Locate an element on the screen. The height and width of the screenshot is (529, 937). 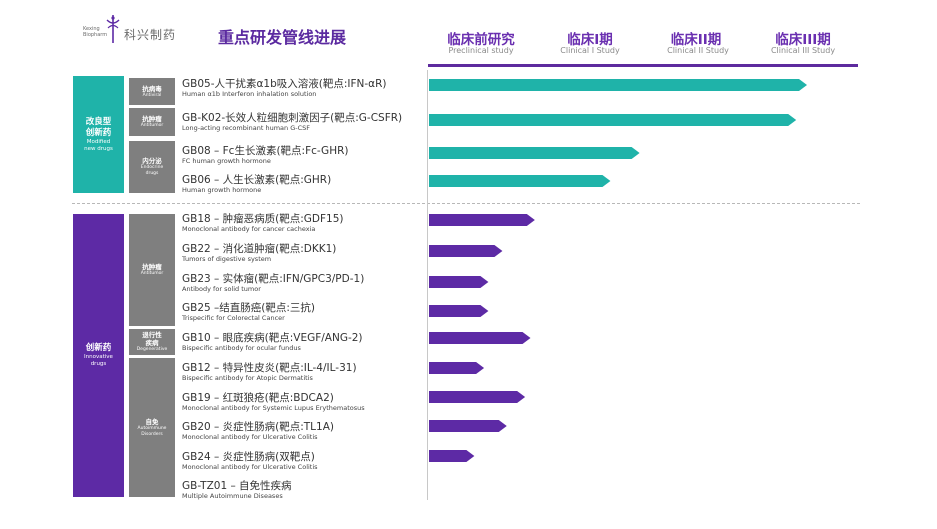
logo-english-text: Kexing Biopharm is located at coordinates (95, 32).